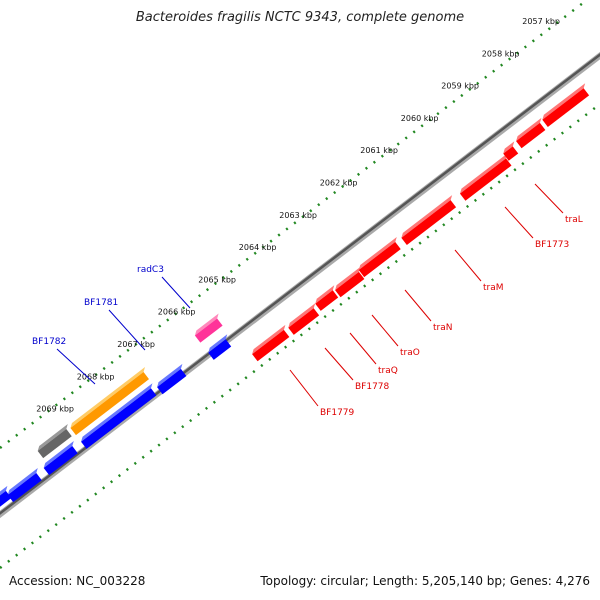 The width and height of the screenshot is (600, 600). What do you see at coordinates (96, 376) in the screenshot?
I see `tick-label-2068: 2068 kbp` at bounding box center [96, 376].